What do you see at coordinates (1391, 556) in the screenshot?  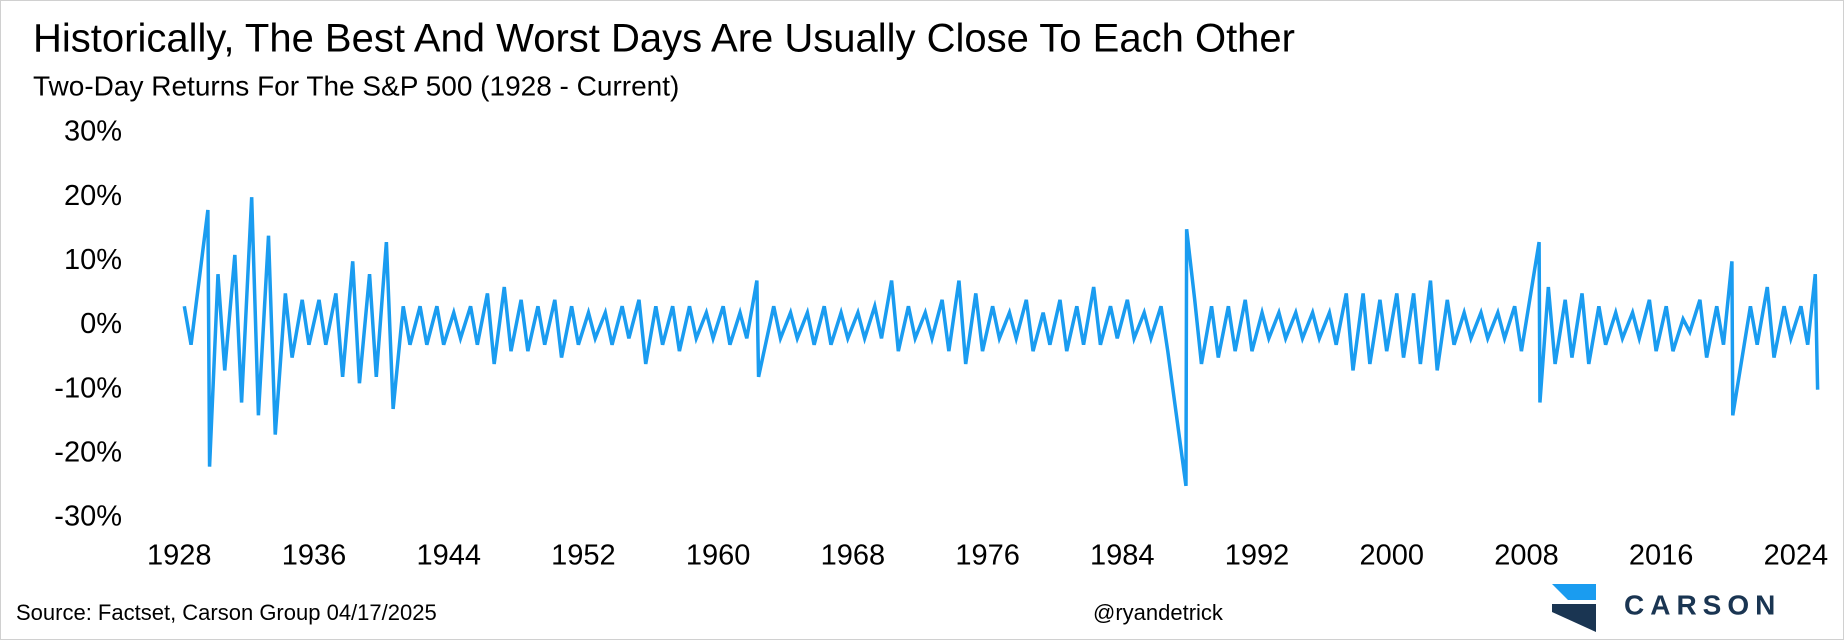 I see `x-tick-label: 2000` at bounding box center [1391, 556].